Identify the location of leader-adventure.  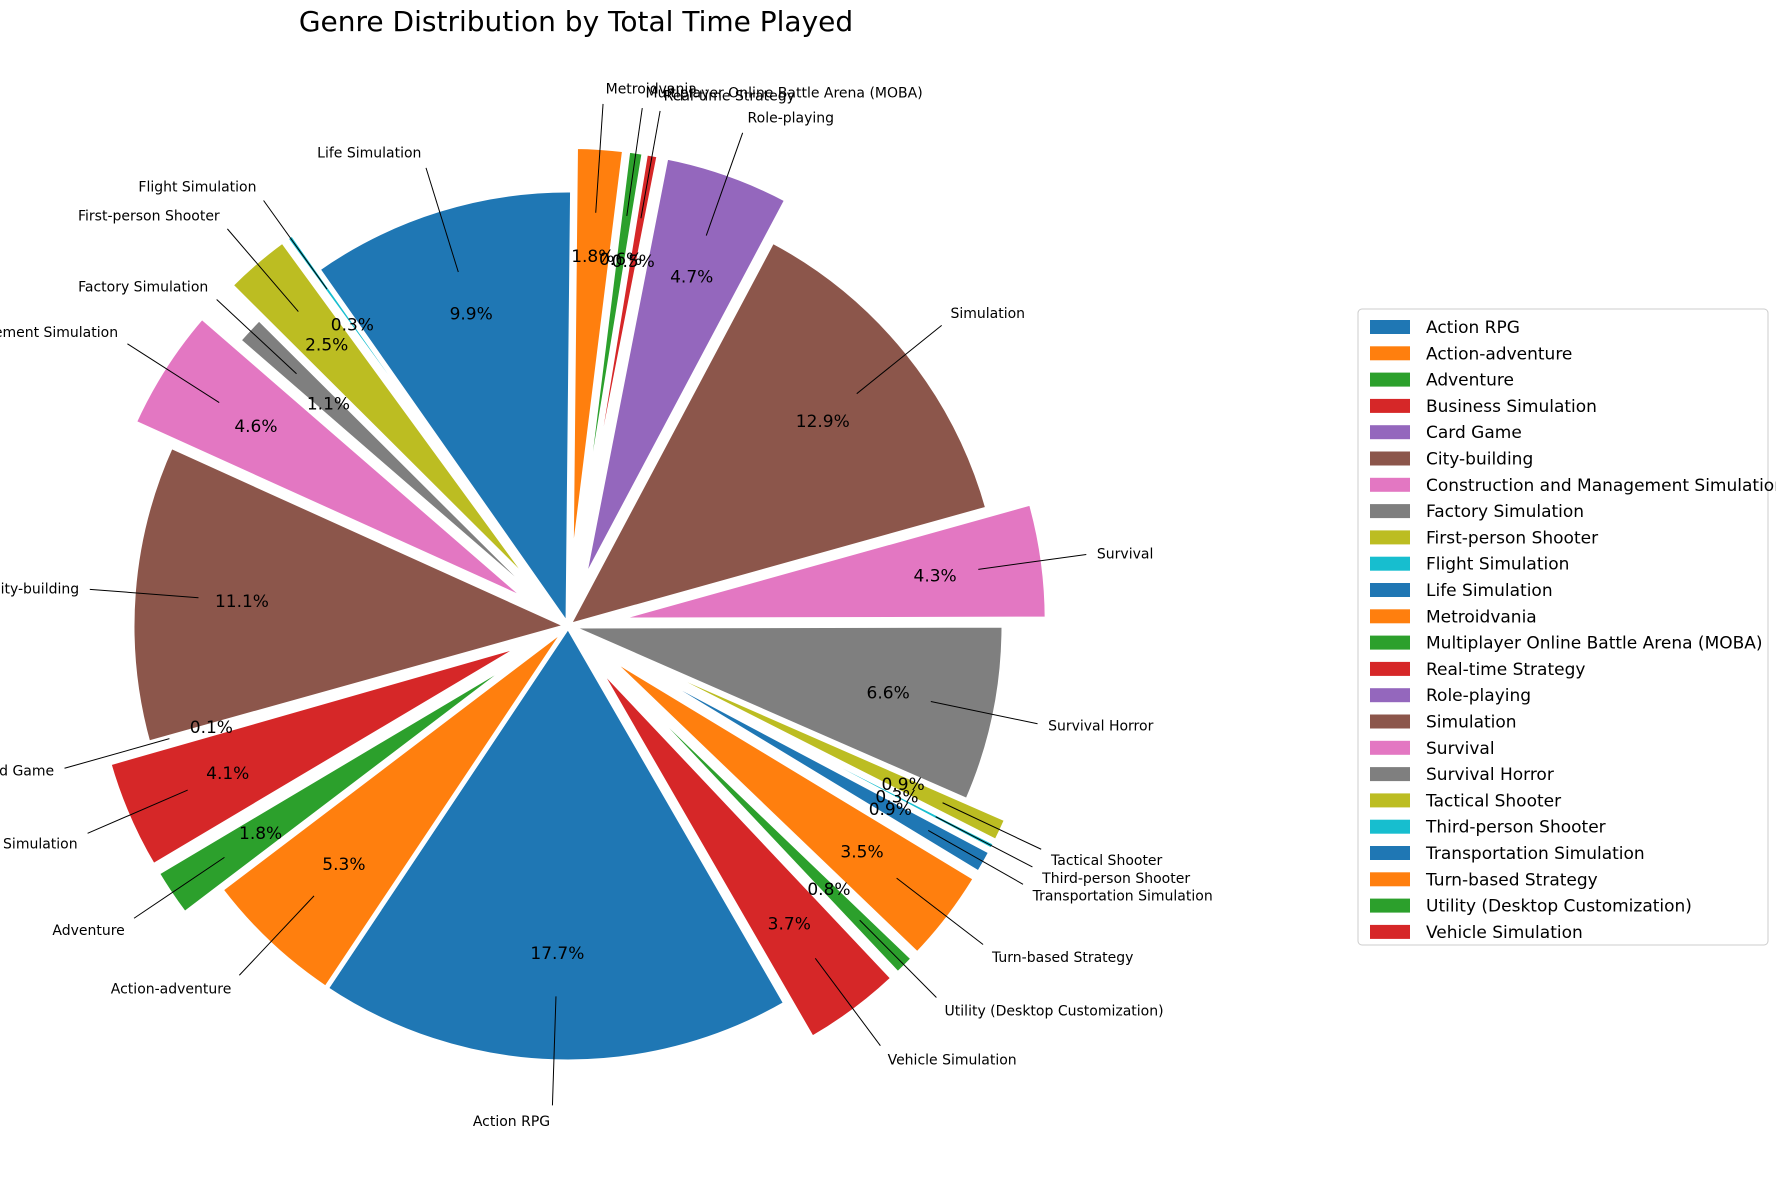
(179, 887).